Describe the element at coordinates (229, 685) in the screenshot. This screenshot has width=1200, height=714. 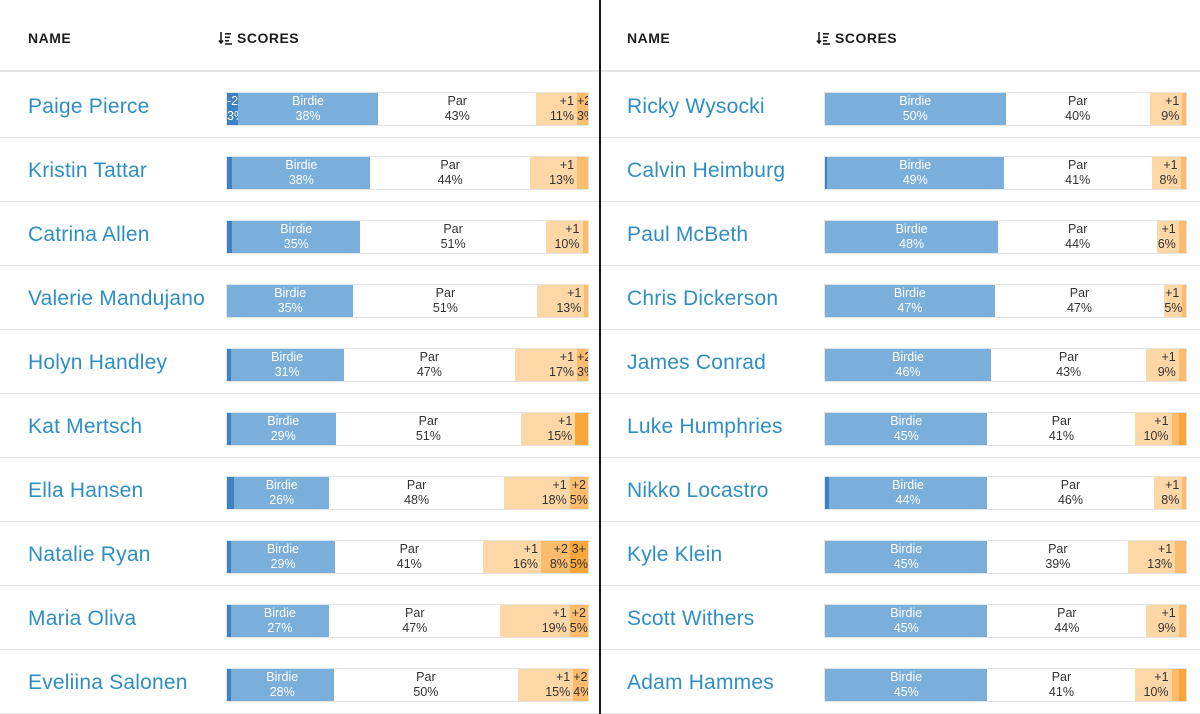
I see `eagle-segment` at that location.